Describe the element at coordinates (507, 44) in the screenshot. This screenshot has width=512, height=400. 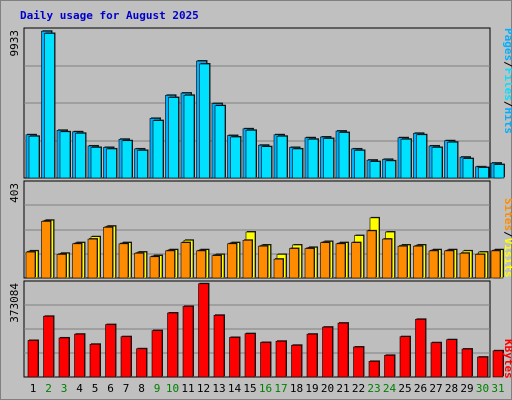
I see `legend-pages: Pages` at that location.